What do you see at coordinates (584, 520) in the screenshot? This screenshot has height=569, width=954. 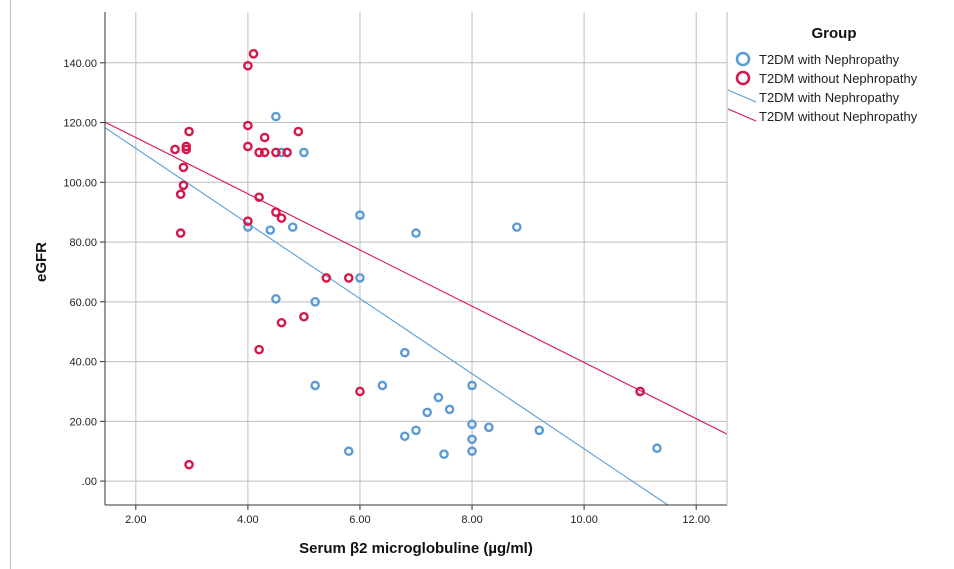 I see `x-tick-label-4: 10.00` at bounding box center [584, 520].